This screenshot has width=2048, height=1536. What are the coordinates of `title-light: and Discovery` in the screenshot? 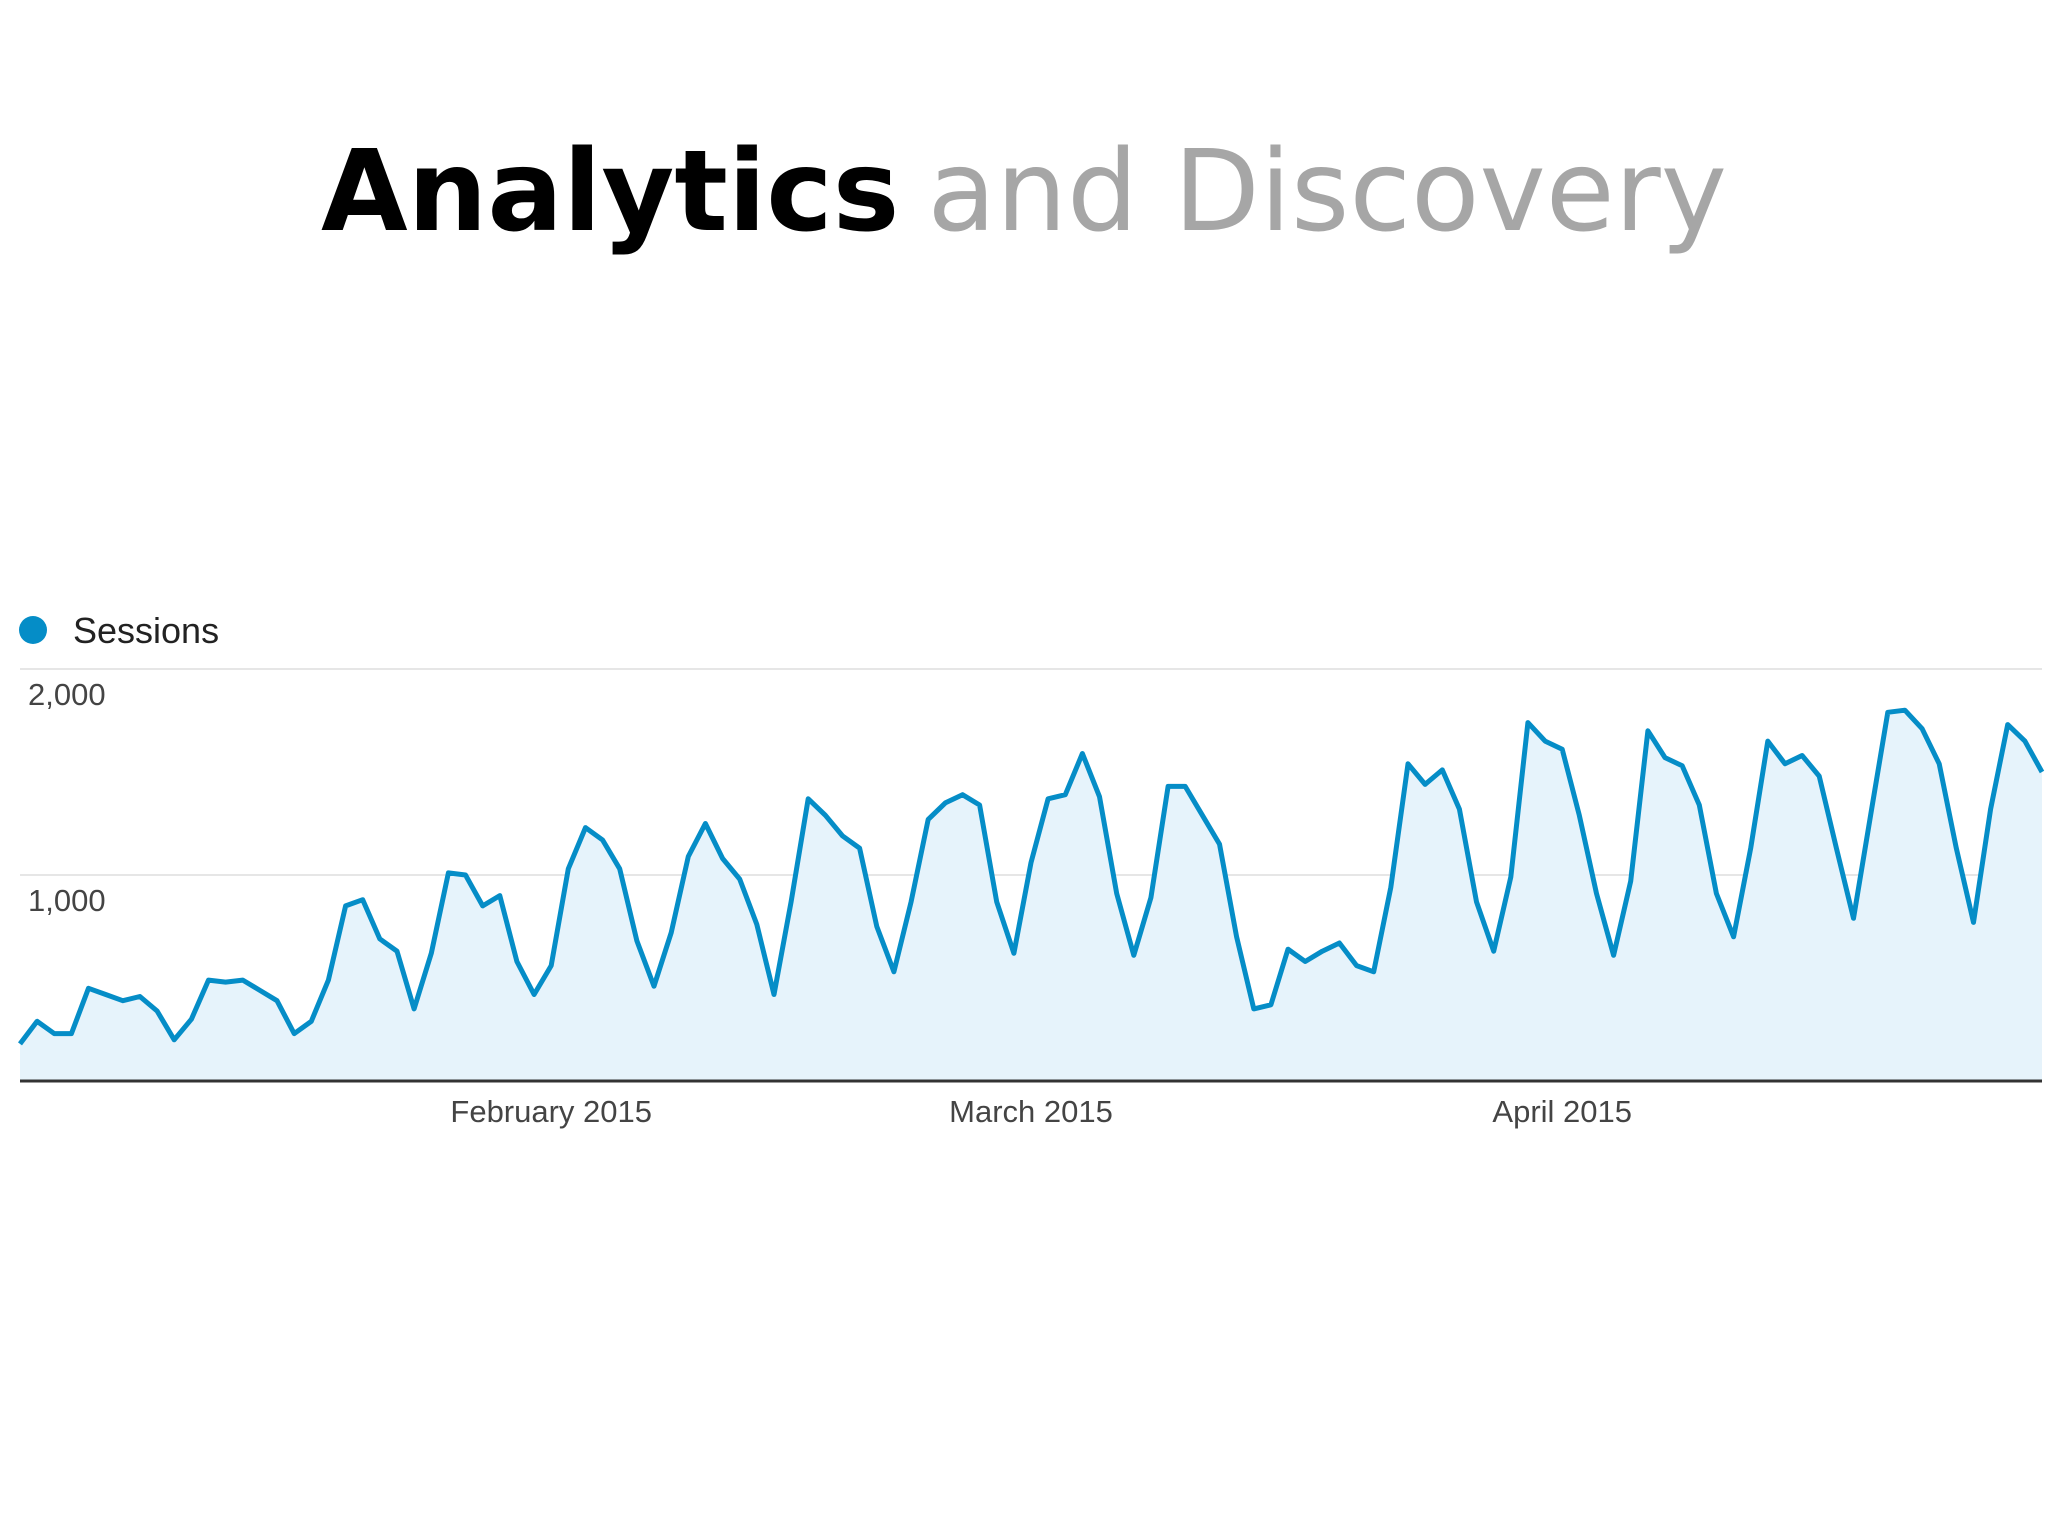 It's located at (1327, 192).